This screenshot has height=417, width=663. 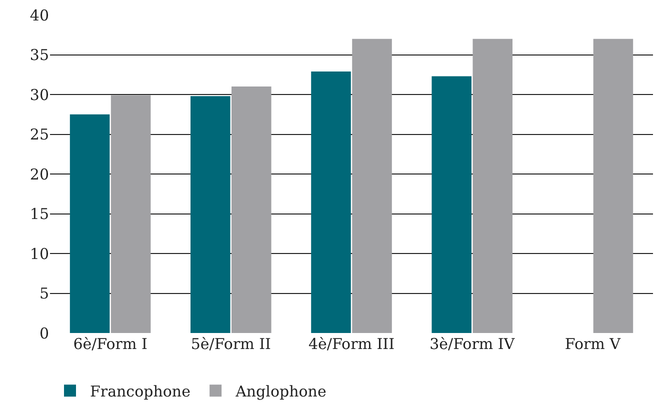 What do you see at coordinates (351, 344) in the screenshot?
I see `x-tick-label: 4è/Form III` at bounding box center [351, 344].